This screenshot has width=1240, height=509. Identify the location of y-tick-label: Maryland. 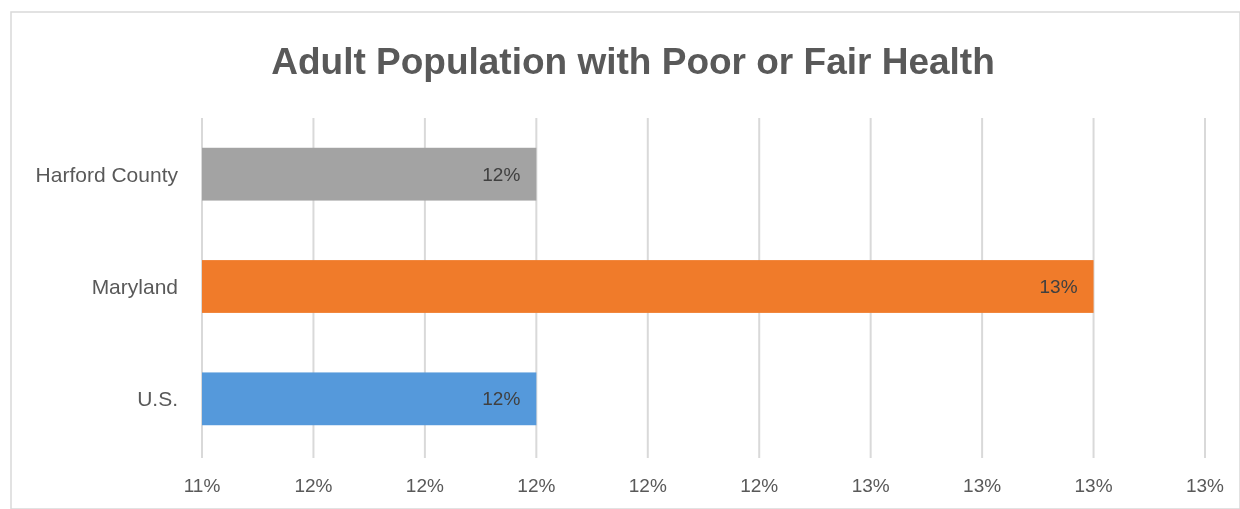
(134, 286).